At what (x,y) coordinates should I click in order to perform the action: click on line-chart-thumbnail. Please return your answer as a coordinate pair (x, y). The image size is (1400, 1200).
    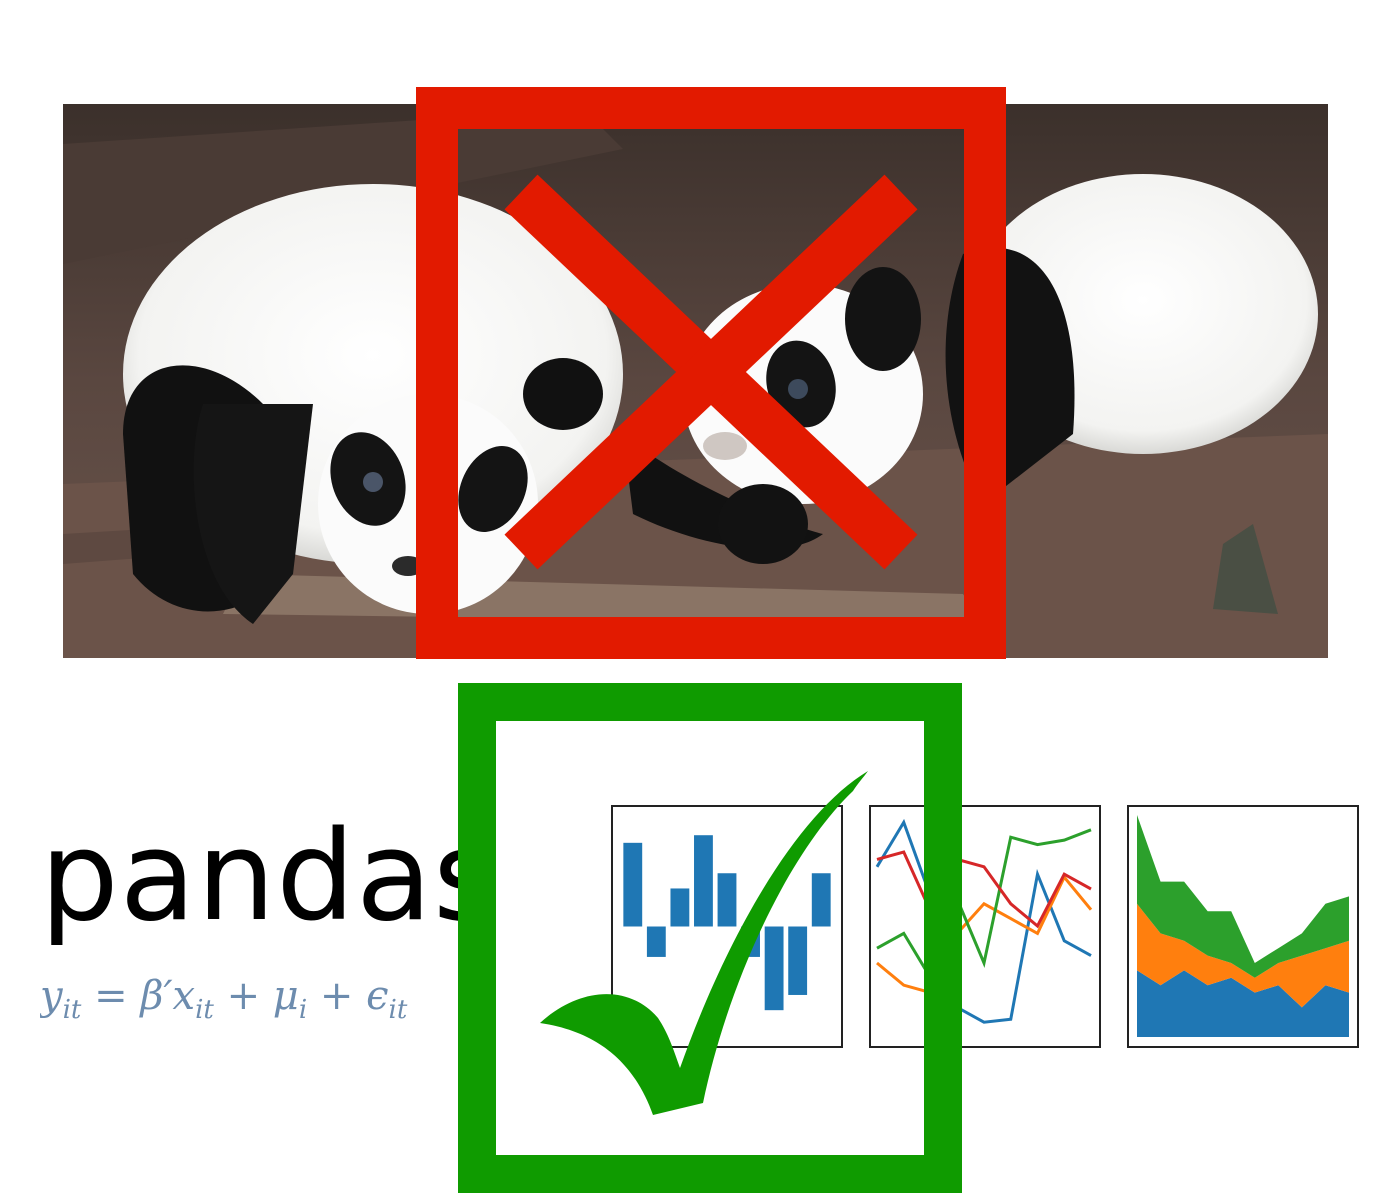
    Looking at the image, I should click on (985, 926).